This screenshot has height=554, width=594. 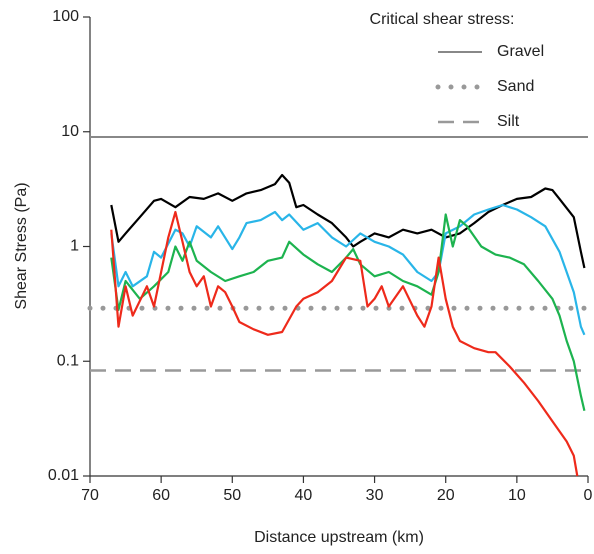 I want to click on x-tick-label: 0, so click(x=588, y=495).